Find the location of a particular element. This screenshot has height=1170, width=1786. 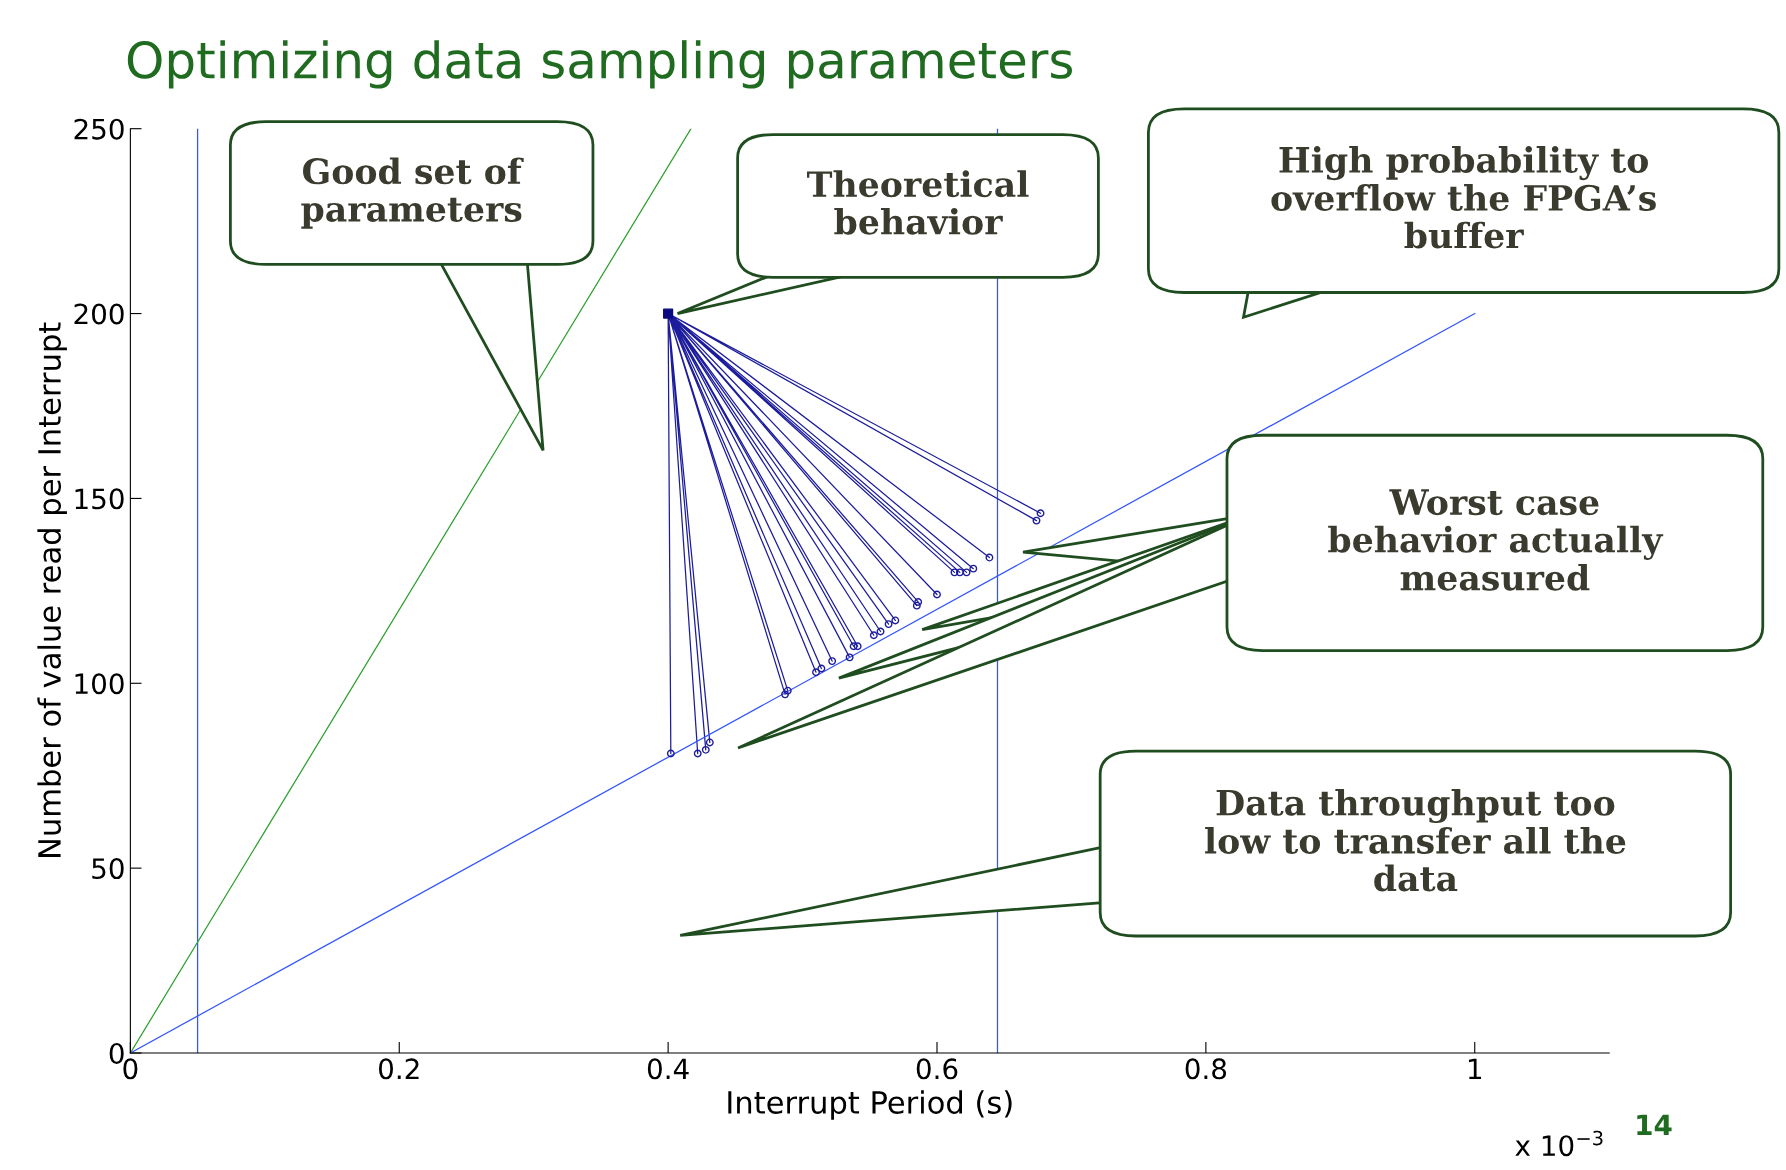

y-tick-label: 0 is located at coordinates (116, 1053).